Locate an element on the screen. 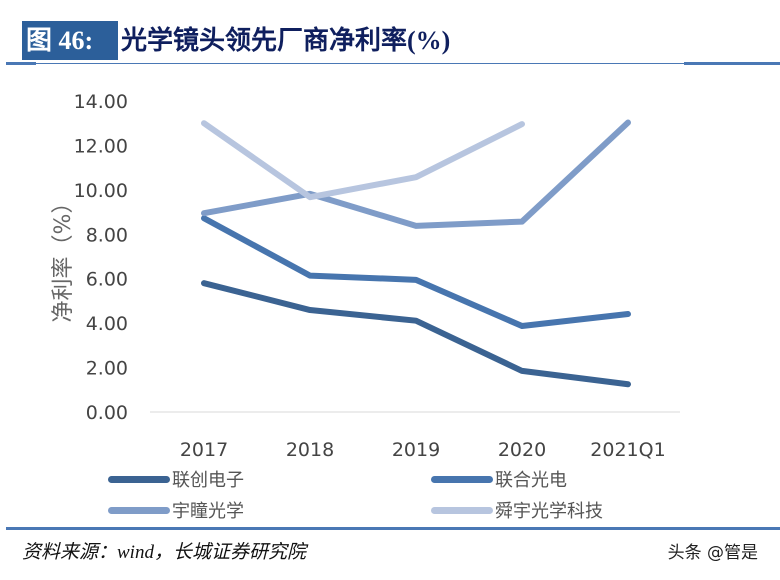 Image resolution: width=780 pixels, height=580 pixels. legend-label: 联创电子 is located at coordinates (208, 480).